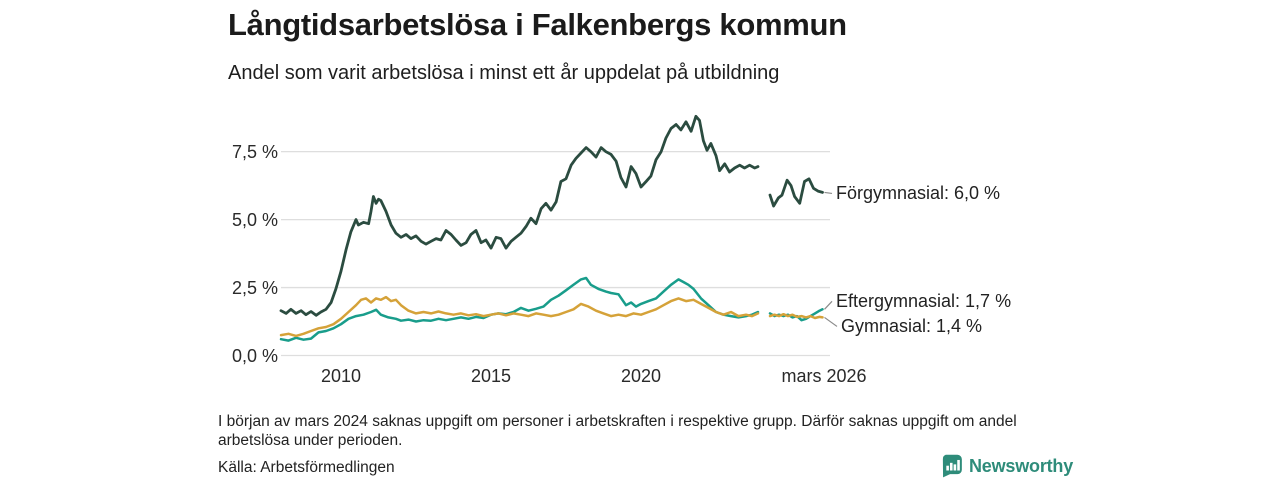 Image resolution: width=1280 pixels, height=480 pixels. What do you see at coordinates (341, 376) in the screenshot?
I see `x-axis-tick: 2010` at bounding box center [341, 376].